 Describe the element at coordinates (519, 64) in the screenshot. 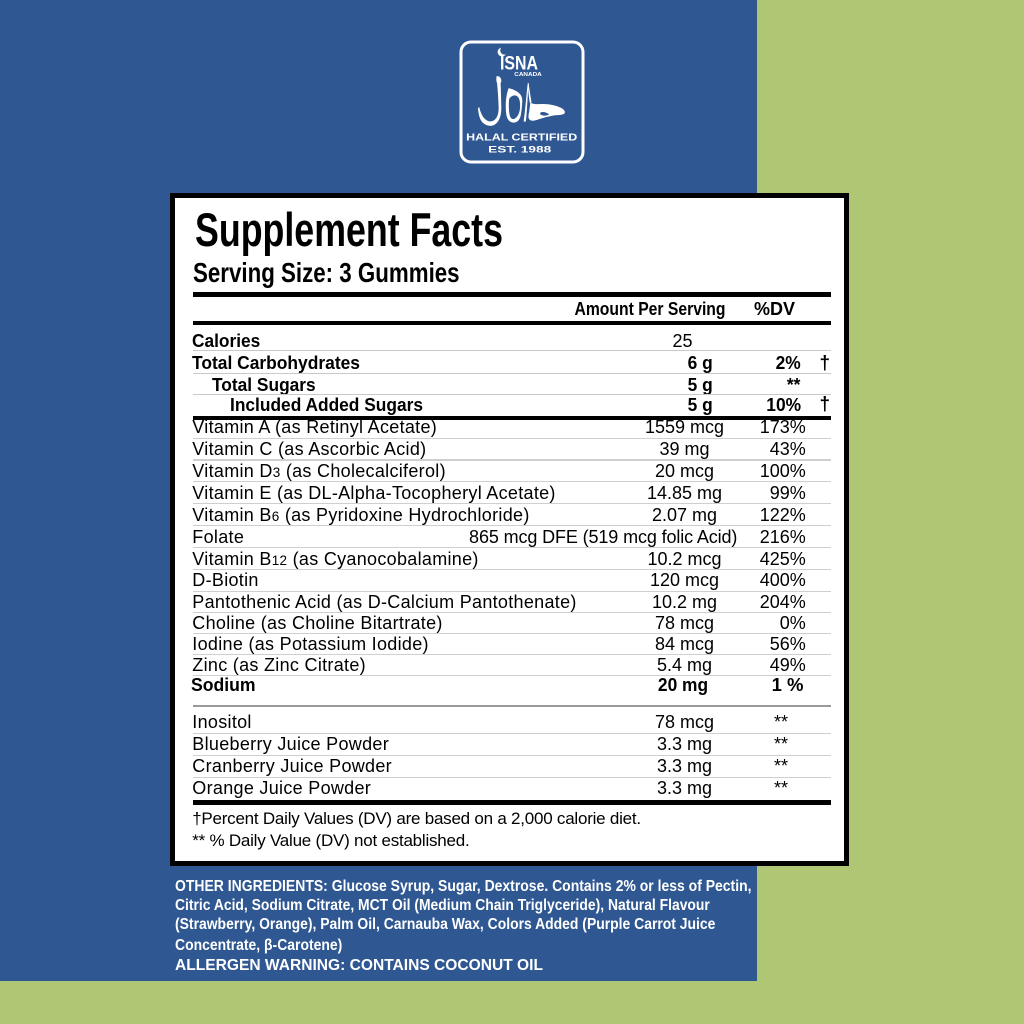

I see `svg-text: ISNA` at that location.